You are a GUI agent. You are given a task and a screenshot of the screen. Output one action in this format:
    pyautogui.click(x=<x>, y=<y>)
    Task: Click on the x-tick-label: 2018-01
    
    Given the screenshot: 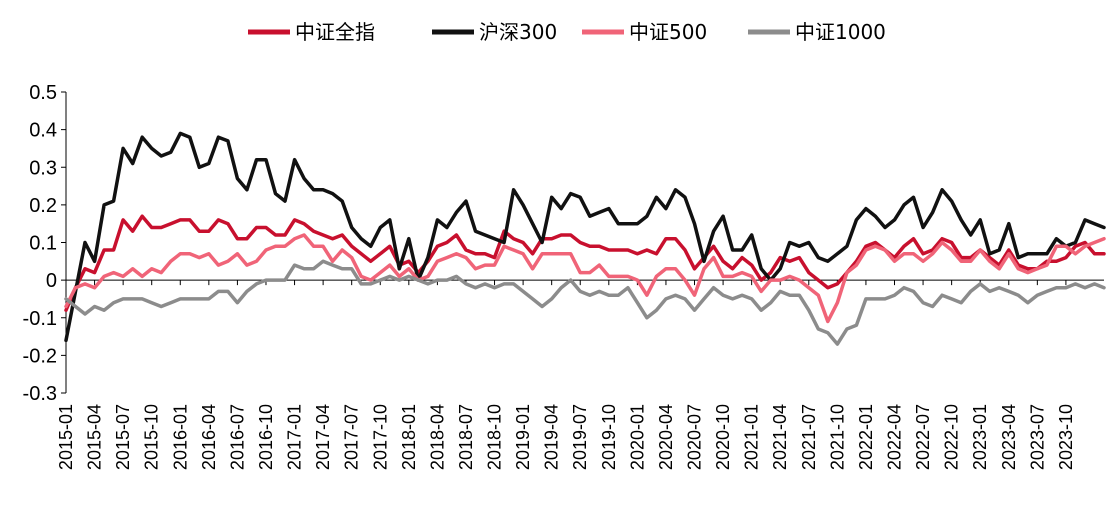 What is the action you would take?
    pyautogui.click(x=409, y=437)
    